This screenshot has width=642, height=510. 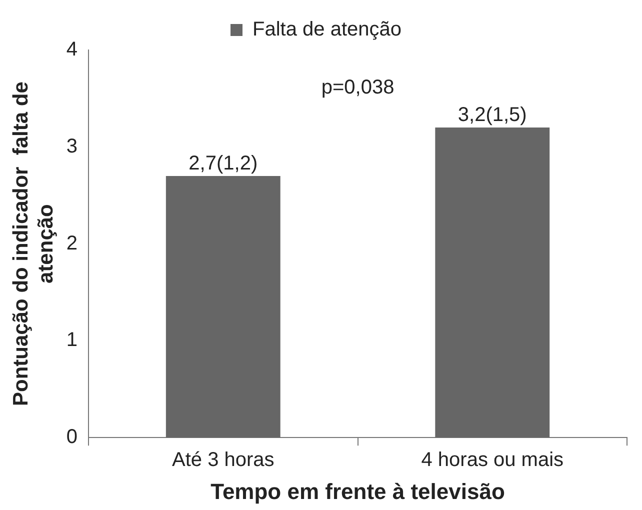 I want to click on y-axis-title: Pontuação do indicador falta de atenção, so click(x=33, y=244).